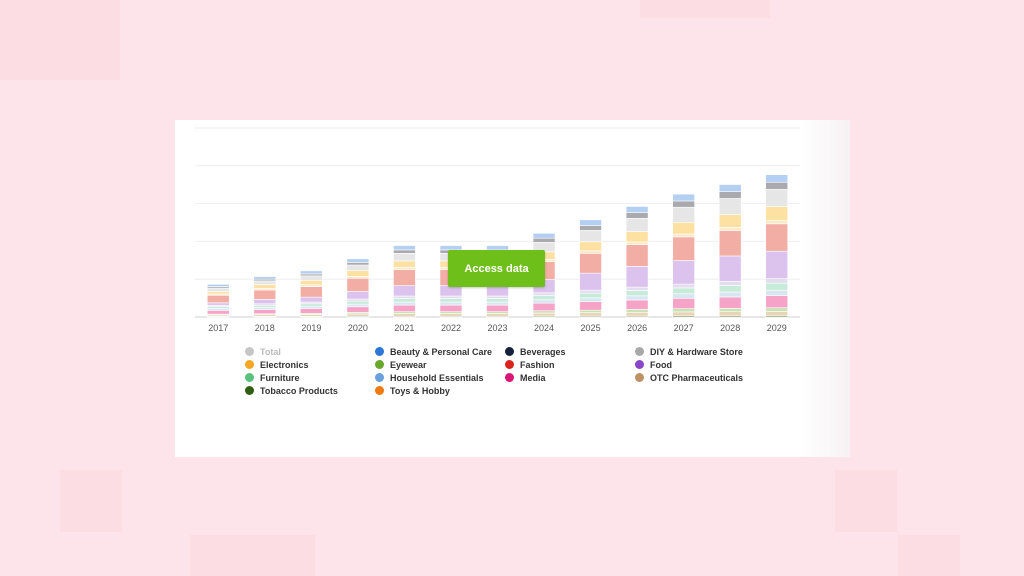 This screenshot has width=1024, height=576. I want to click on legend-label: Toys & Hobby, so click(420, 390).